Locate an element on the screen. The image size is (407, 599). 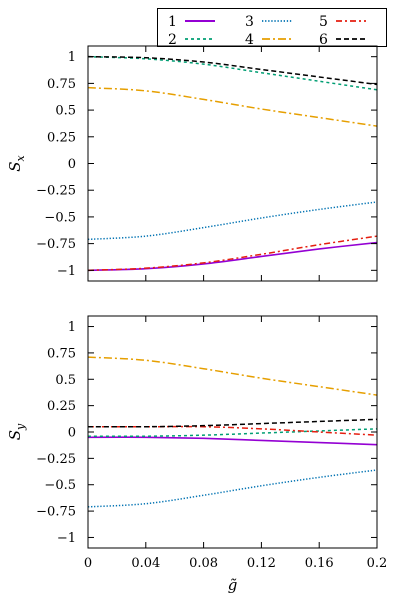
y-axis-label: Sx is located at coordinates (16, 162).